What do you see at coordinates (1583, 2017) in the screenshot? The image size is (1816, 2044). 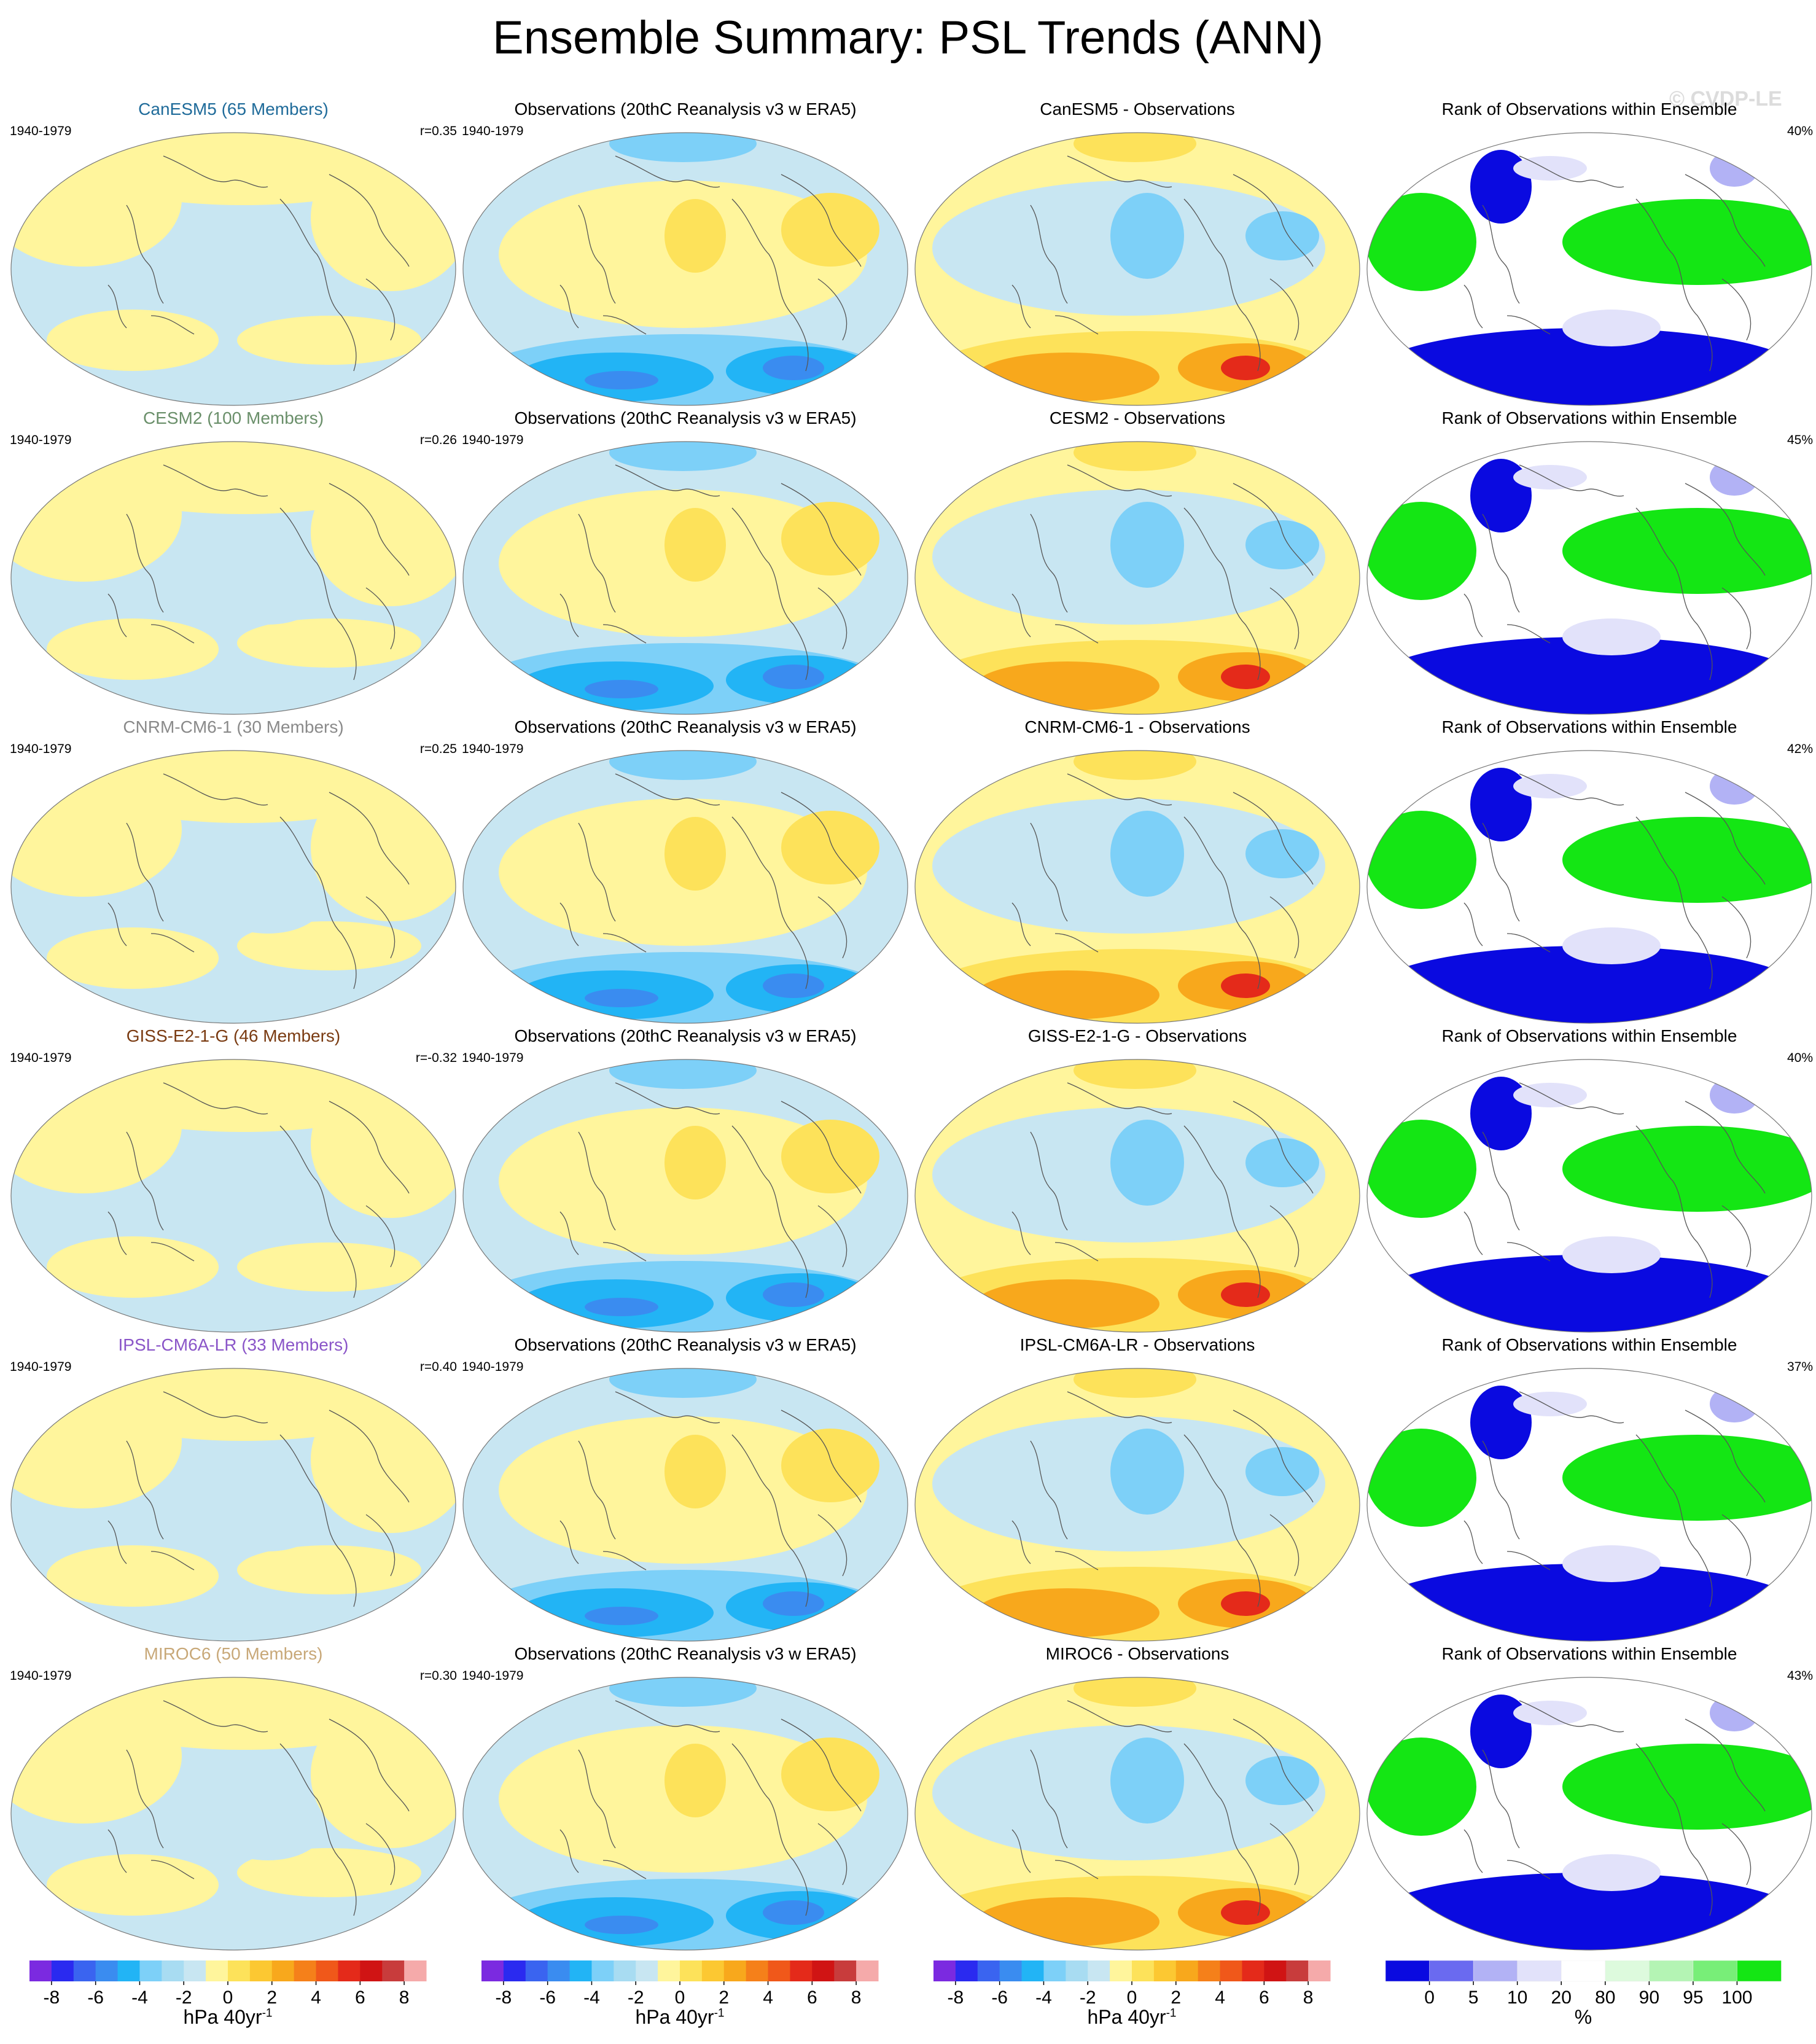 I see `rank-colorbar-label: %` at bounding box center [1583, 2017].